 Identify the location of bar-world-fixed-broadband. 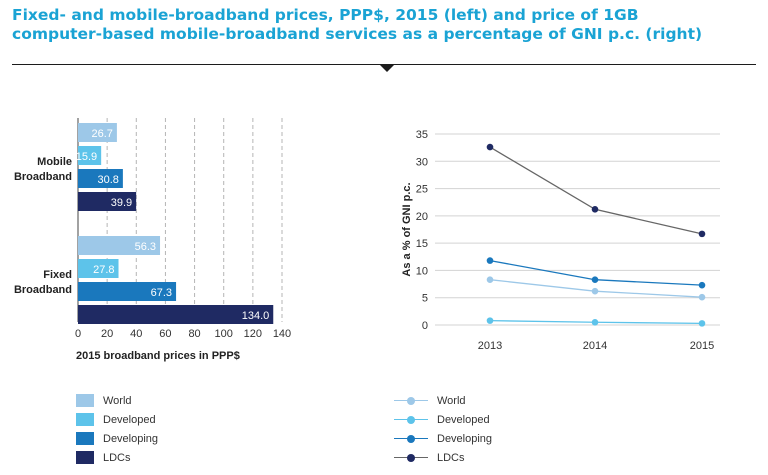
(119, 245).